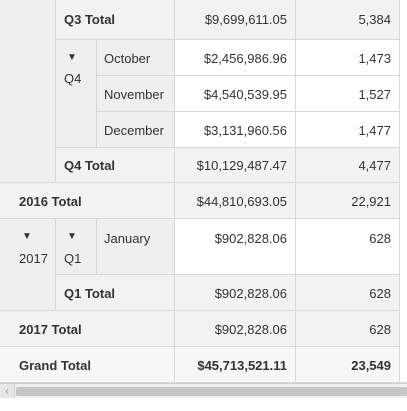  I want to click on year-2017-cell: ▼ 2017, so click(28, 265).